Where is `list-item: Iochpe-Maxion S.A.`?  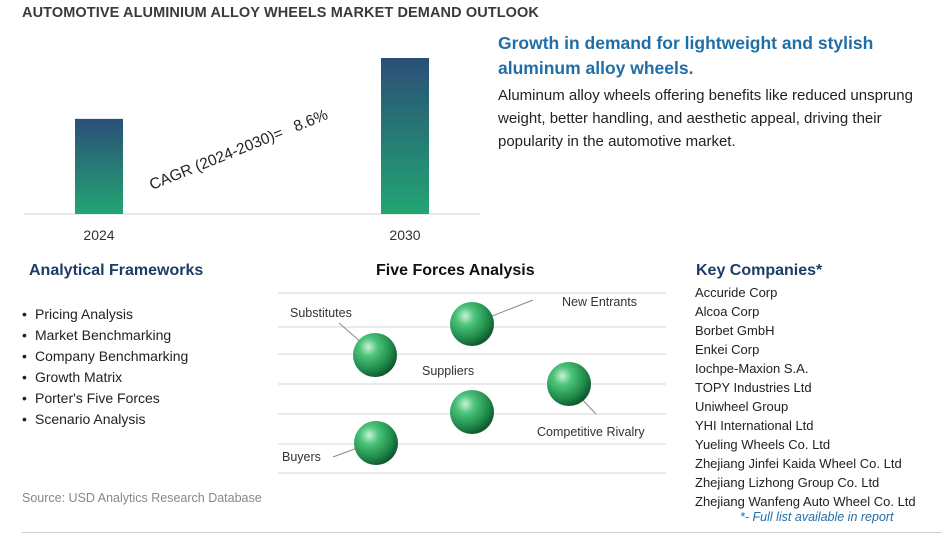
list-item: Iochpe-Maxion S.A. is located at coordinates (752, 368).